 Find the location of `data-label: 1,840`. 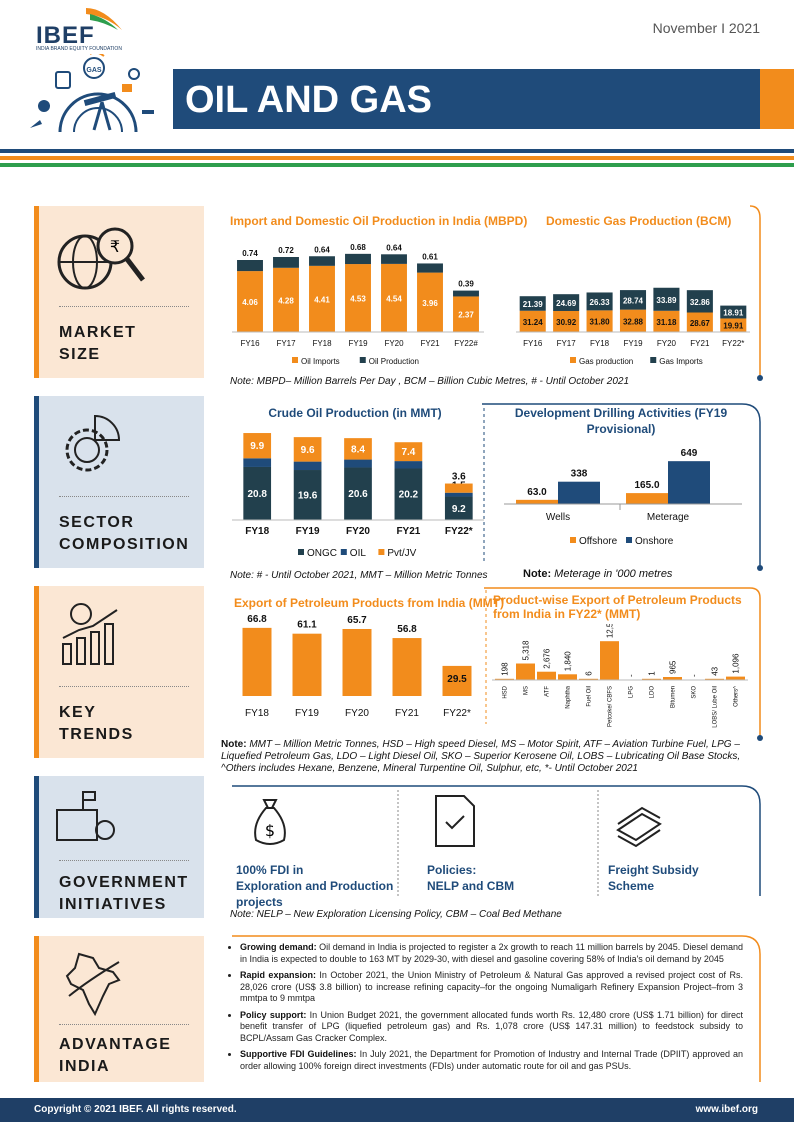

data-label: 1,840 is located at coordinates (568, 661).